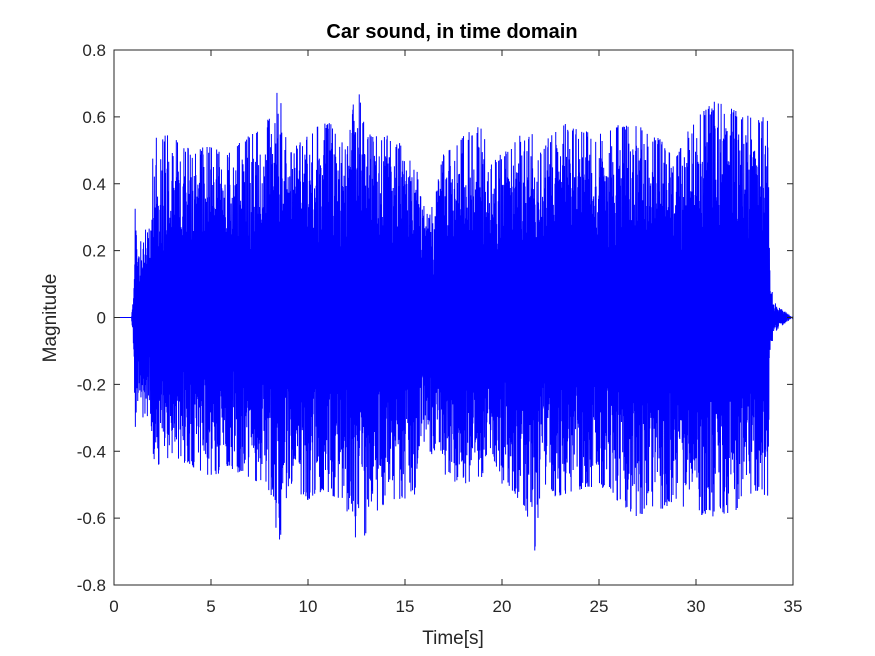 The width and height of the screenshot is (875, 656). I want to click on y-tick-label: 0.4, so click(94, 184).